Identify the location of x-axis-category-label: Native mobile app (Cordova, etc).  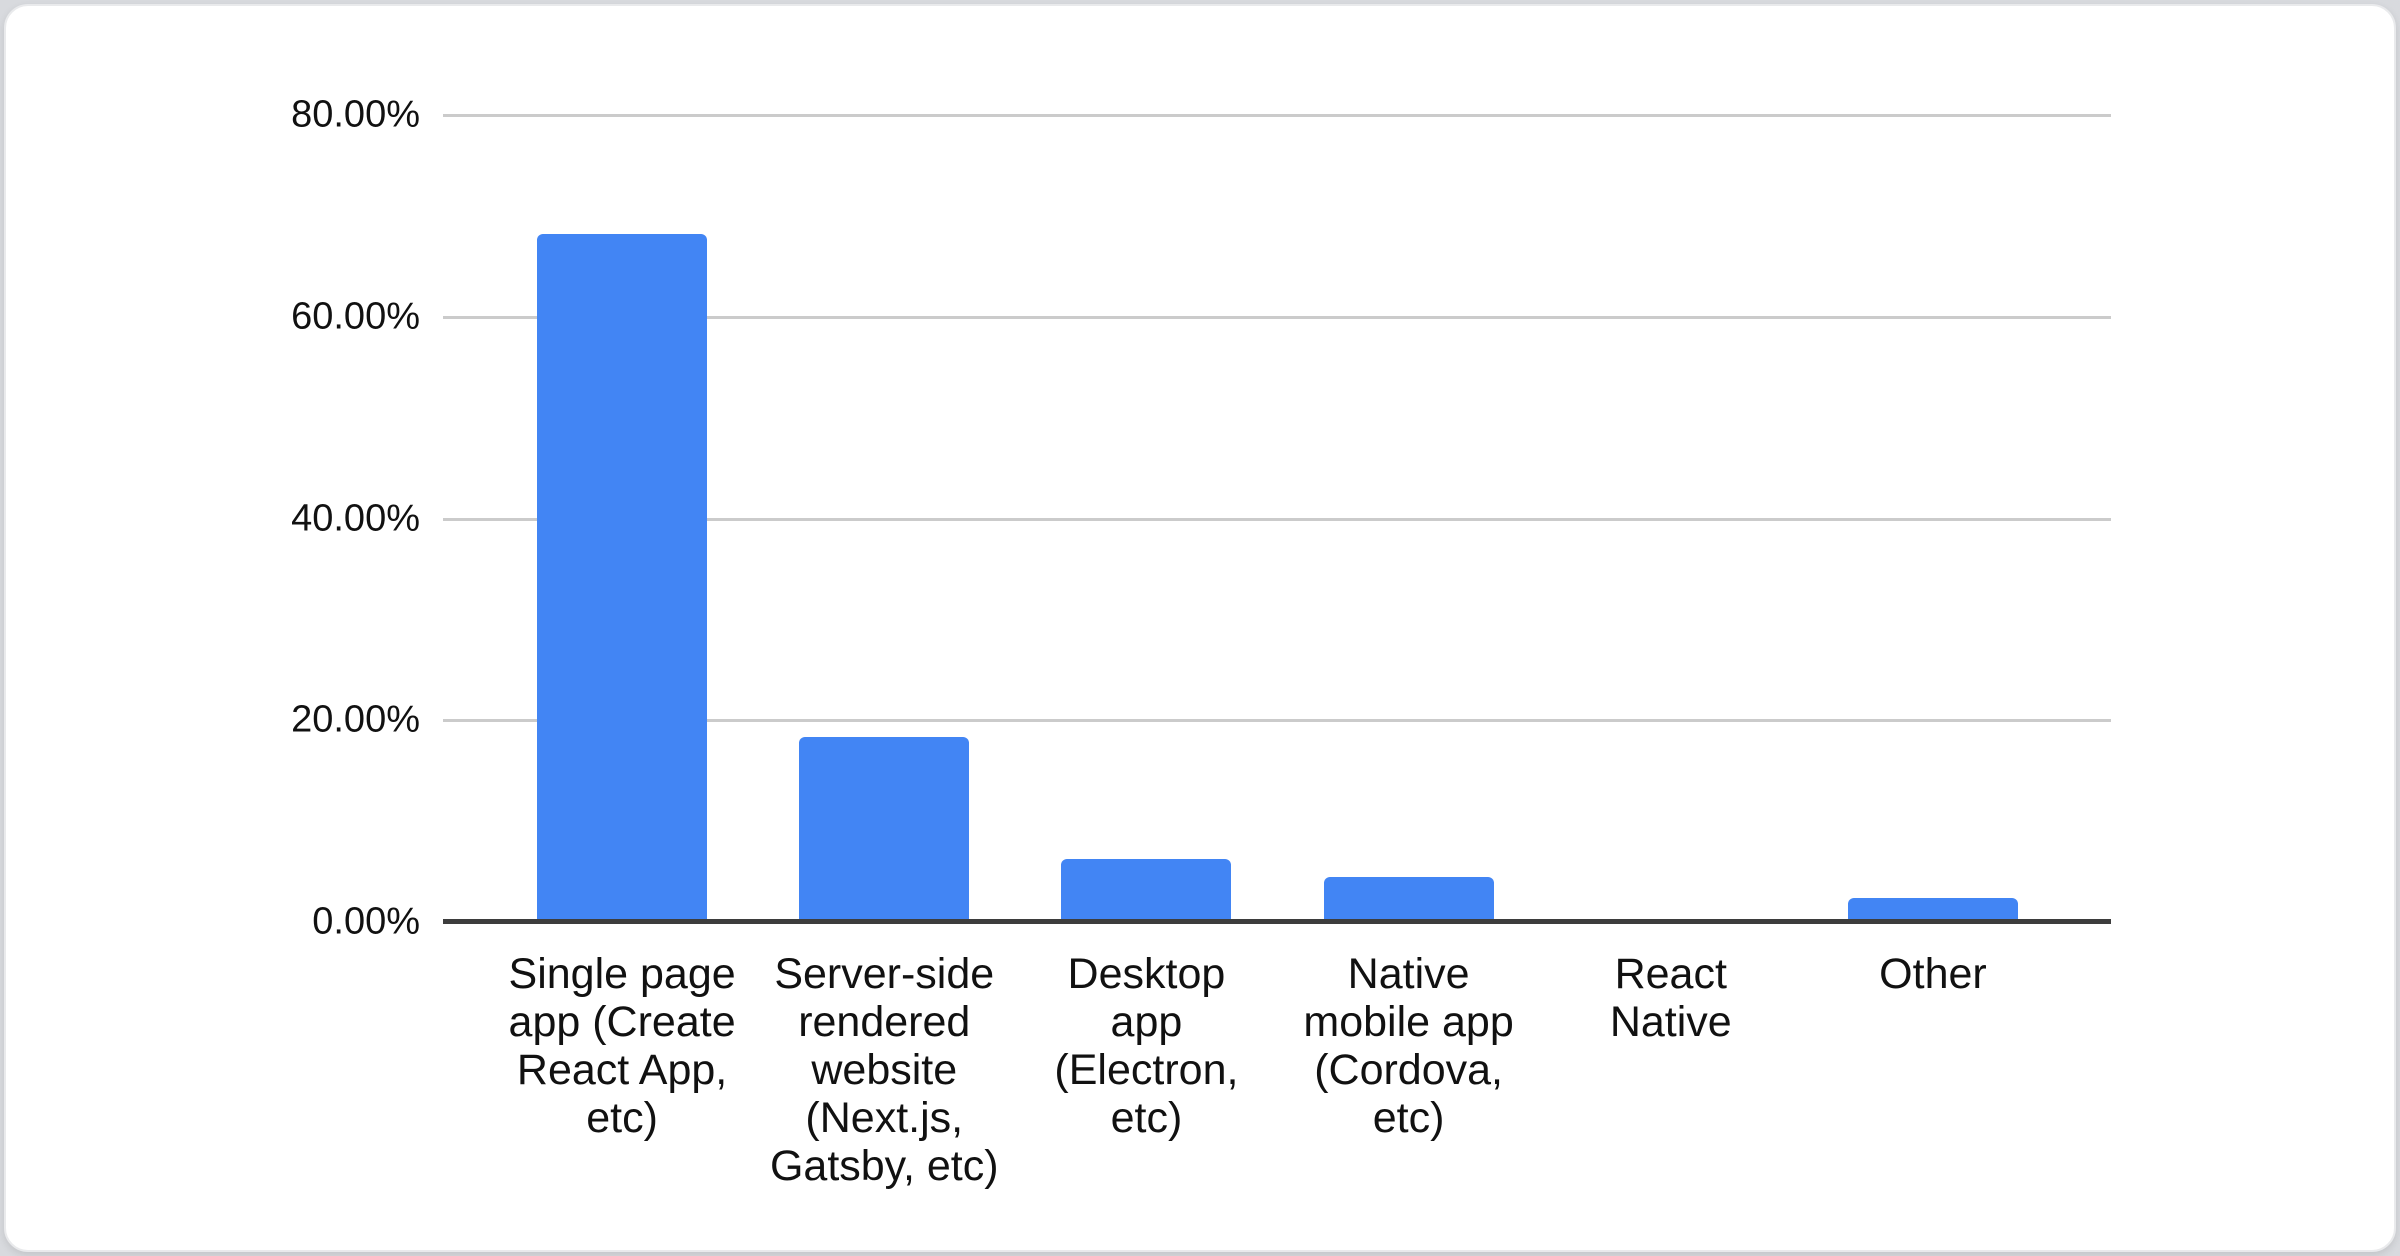
(1408, 1046).